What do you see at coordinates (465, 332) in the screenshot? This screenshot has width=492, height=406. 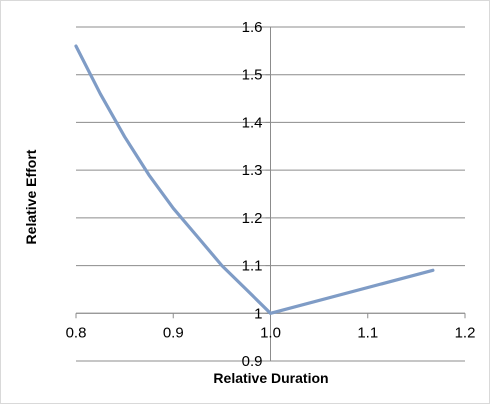 I see `x-tick-label-4: 1.2` at bounding box center [465, 332].